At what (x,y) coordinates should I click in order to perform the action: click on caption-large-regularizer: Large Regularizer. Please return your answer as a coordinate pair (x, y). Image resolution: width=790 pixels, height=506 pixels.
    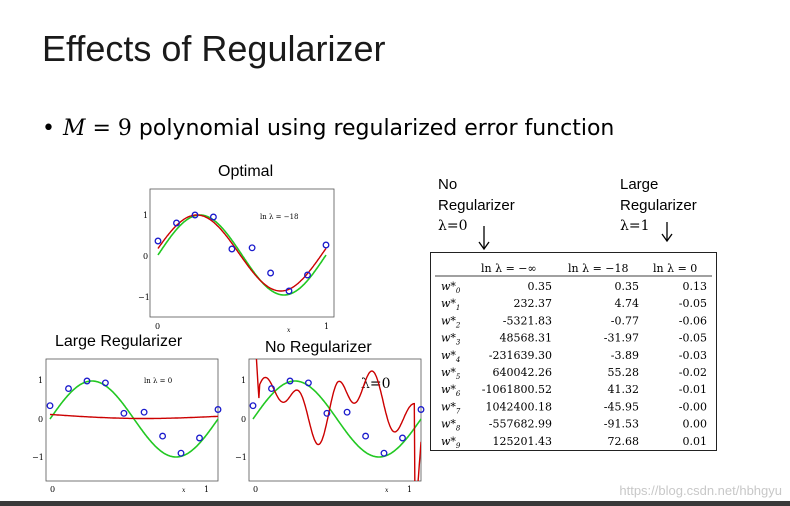
    Looking at the image, I should click on (119, 341).